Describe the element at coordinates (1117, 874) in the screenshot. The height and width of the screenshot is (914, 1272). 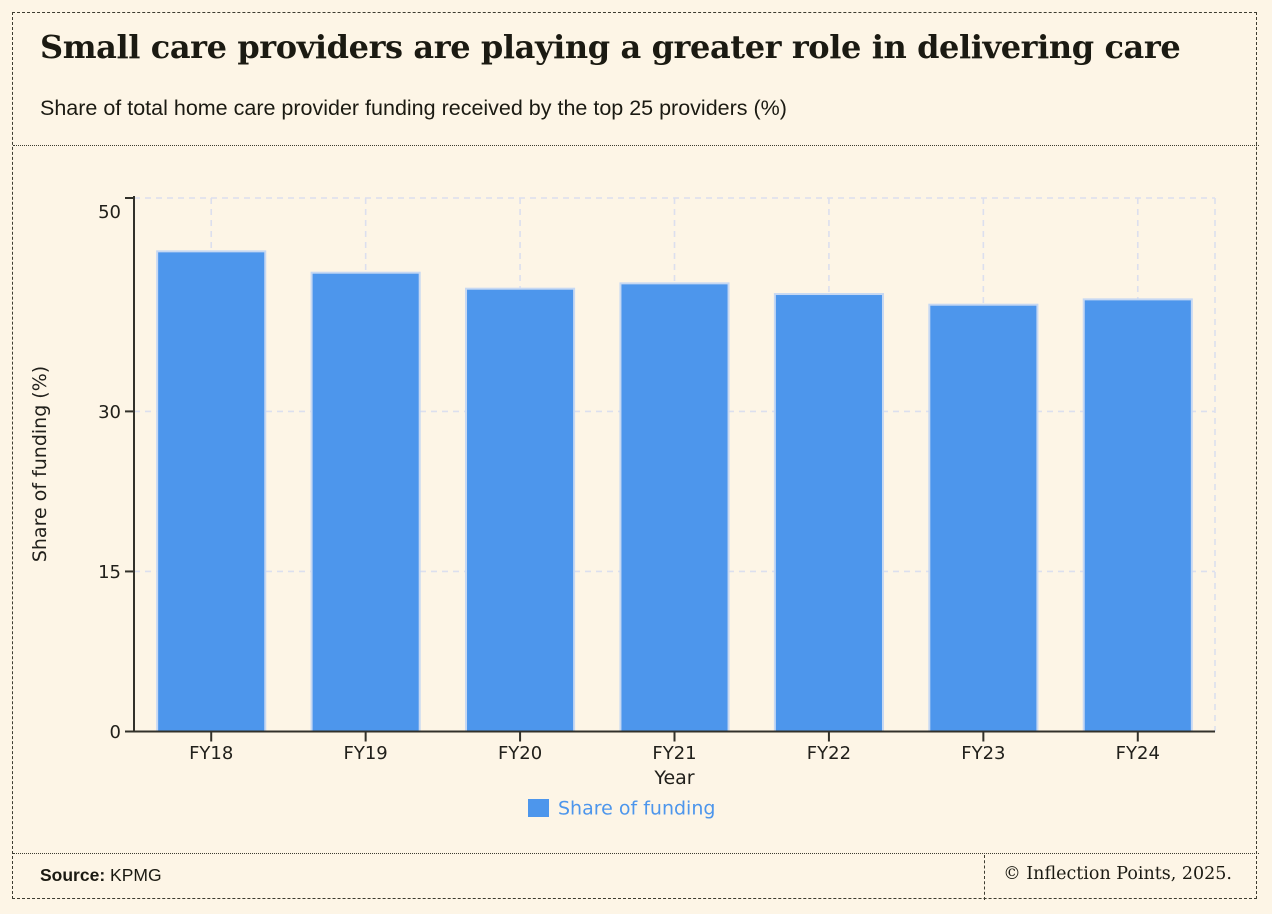
I see `copyright-note: © Inflection Points, 2025.` at that location.